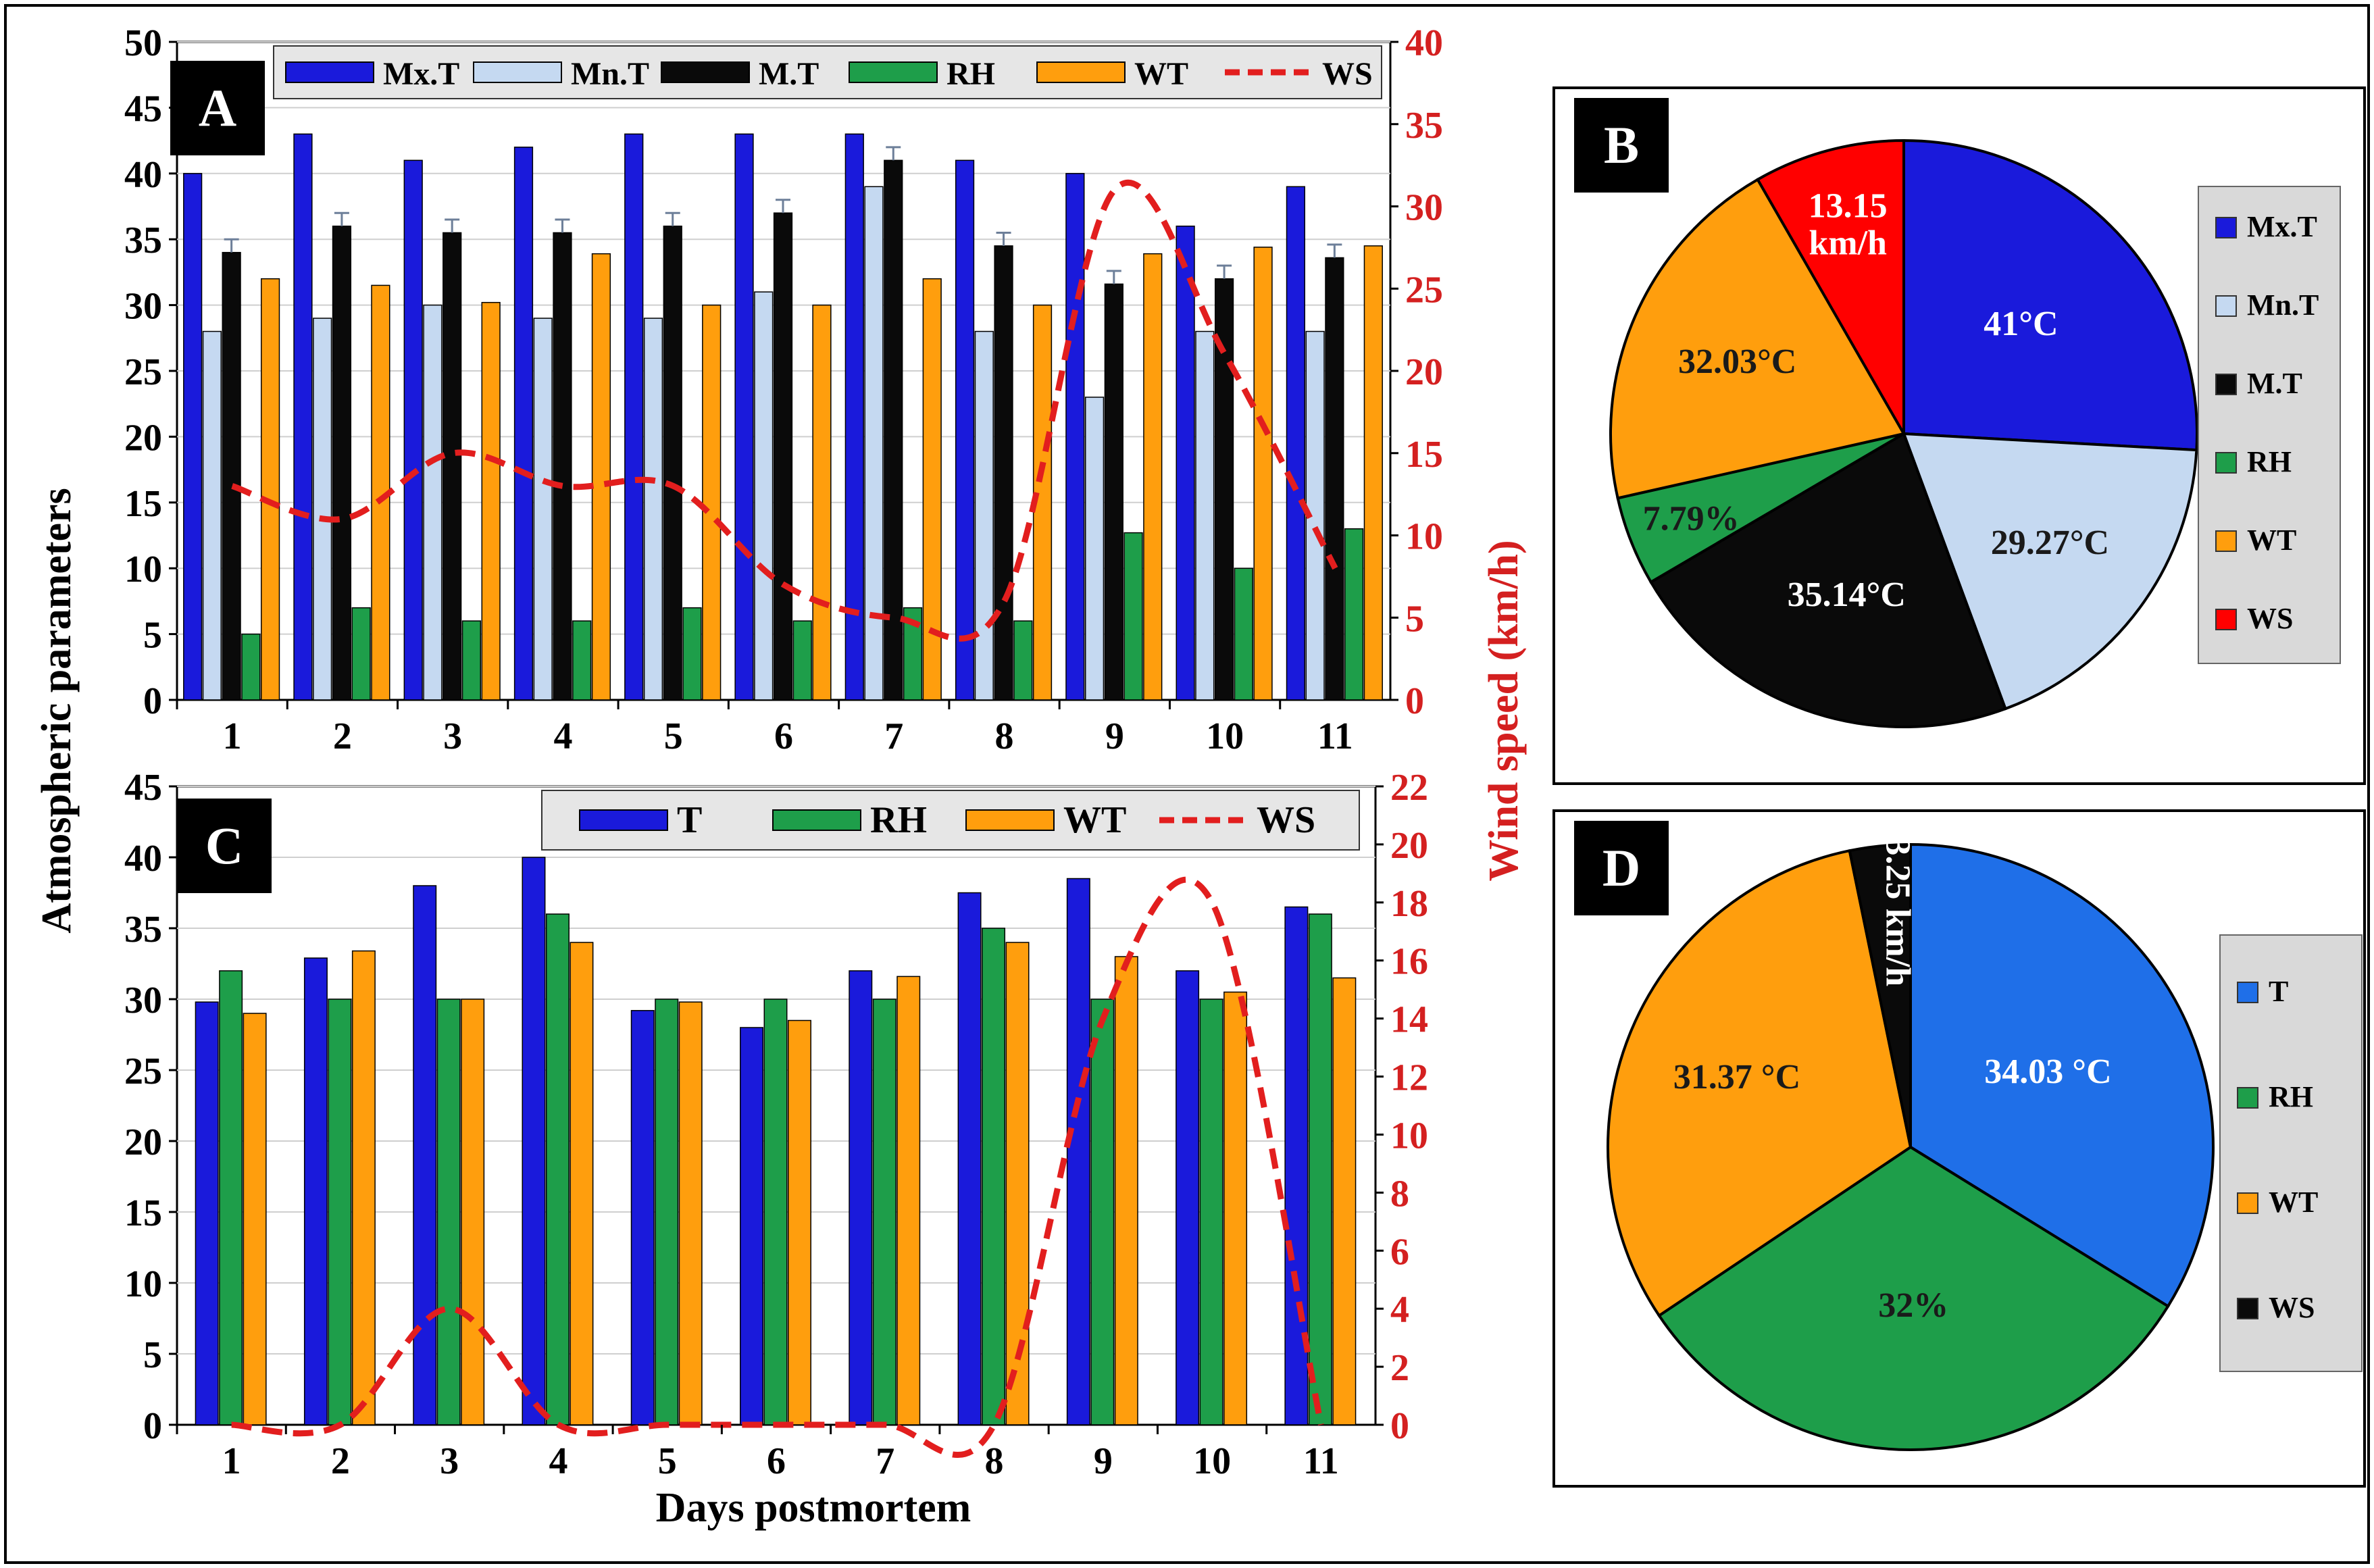 The image size is (2374, 1568). What do you see at coordinates (224, 846) in the screenshot?
I see `panel-badge-c` at bounding box center [224, 846].